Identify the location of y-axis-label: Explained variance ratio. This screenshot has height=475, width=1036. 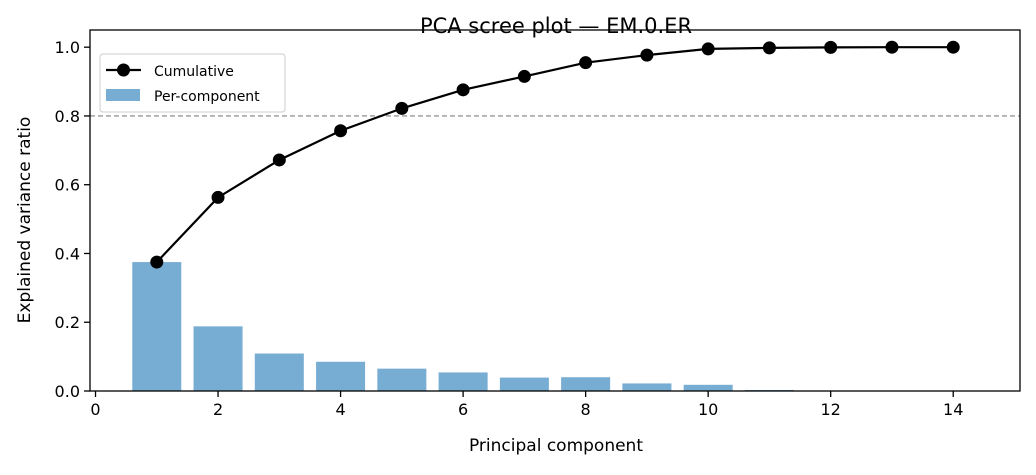
(25, 220).